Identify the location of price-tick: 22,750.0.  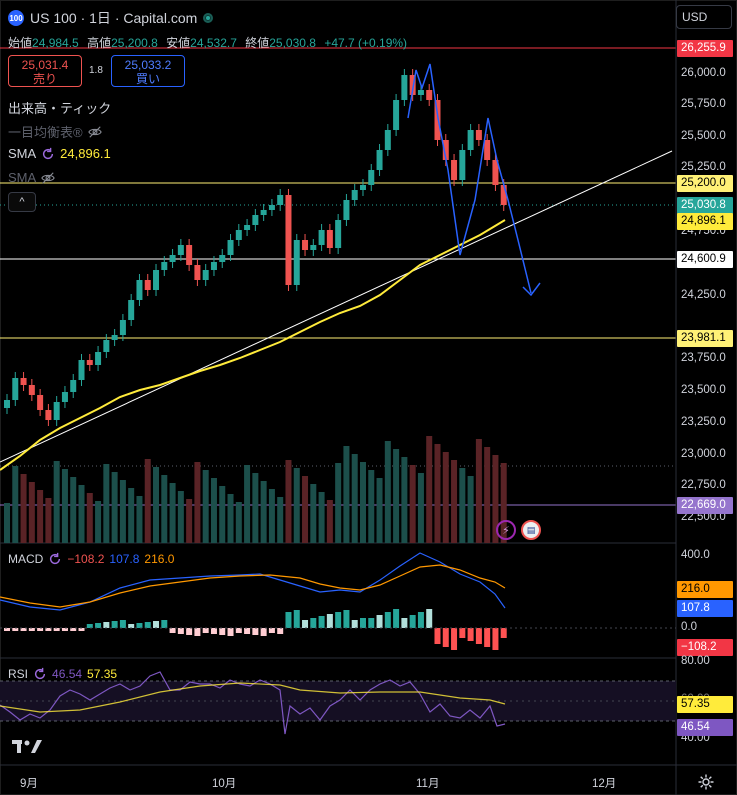
(703, 485).